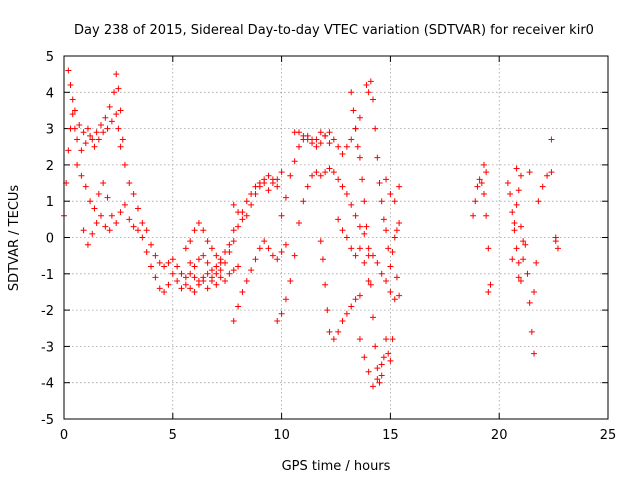  What do you see at coordinates (47, 347) in the screenshot?
I see `y-tick-label: -3` at bounding box center [47, 347].